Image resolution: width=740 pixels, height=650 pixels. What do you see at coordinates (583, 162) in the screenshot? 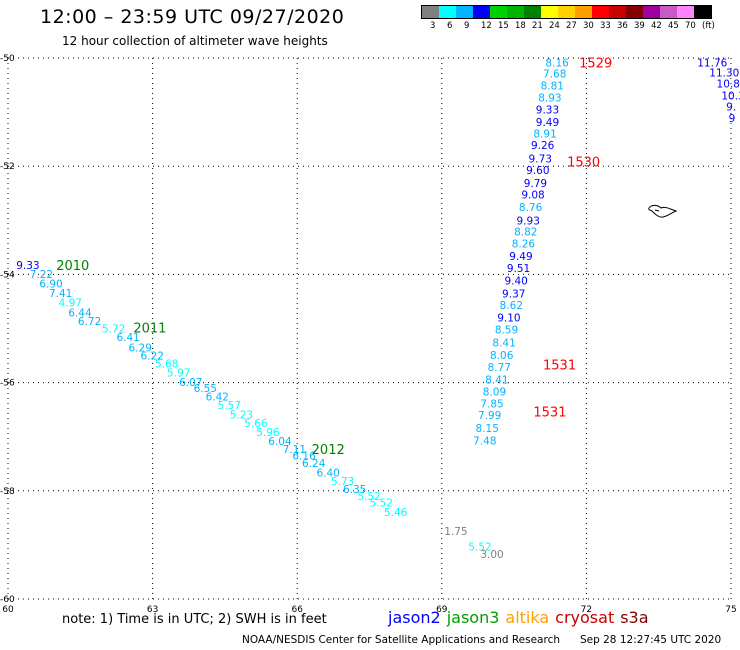
I see `track-id-label: 1530` at bounding box center [583, 162].